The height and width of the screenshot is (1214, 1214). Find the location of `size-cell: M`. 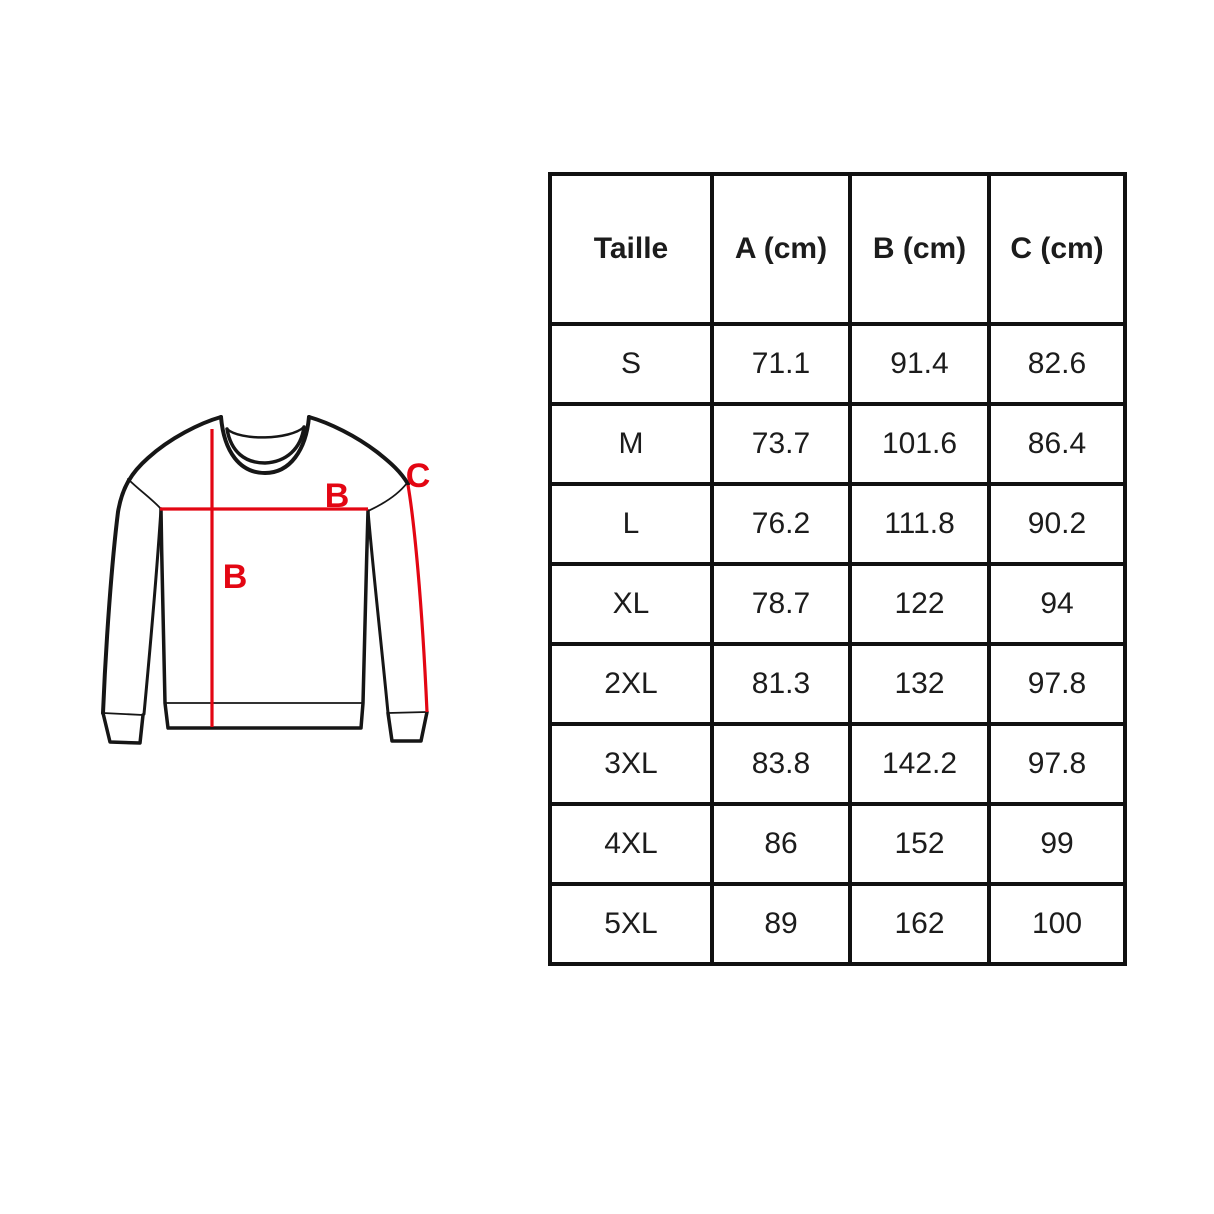

size-cell: M is located at coordinates (631, 444).